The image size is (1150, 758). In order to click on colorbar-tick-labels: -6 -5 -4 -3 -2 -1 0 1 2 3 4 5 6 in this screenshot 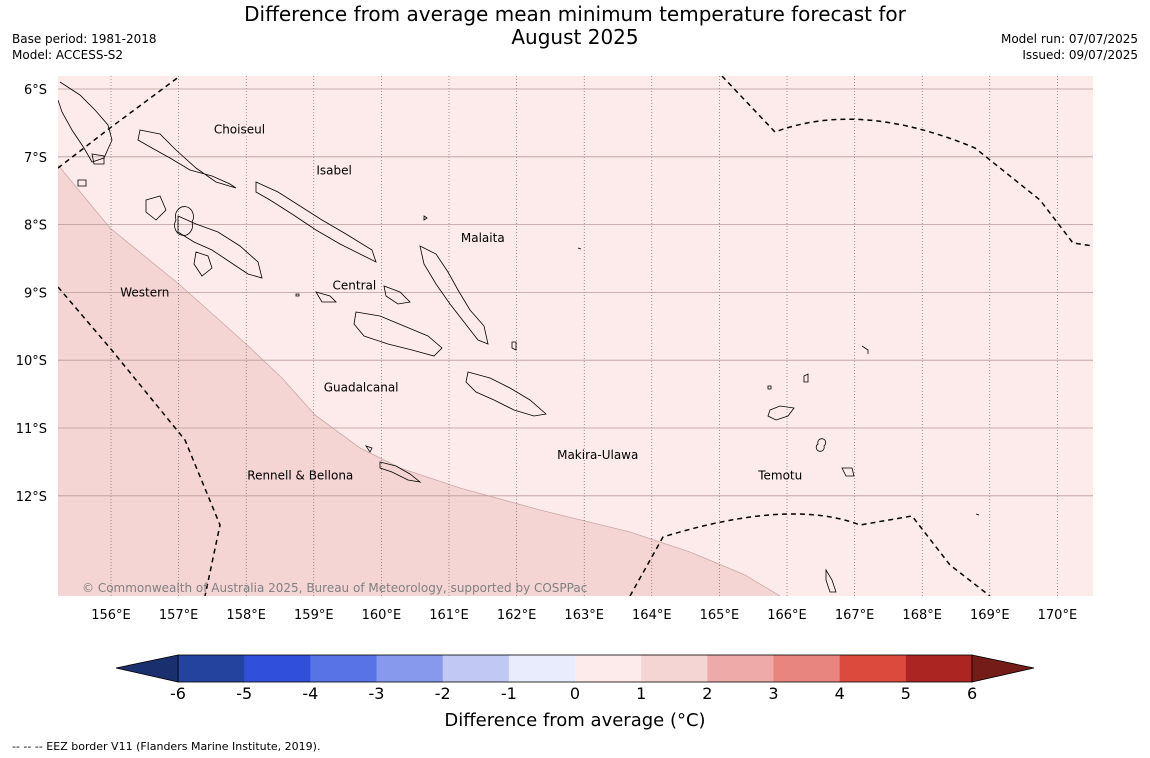, I will do `click(573, 693)`.